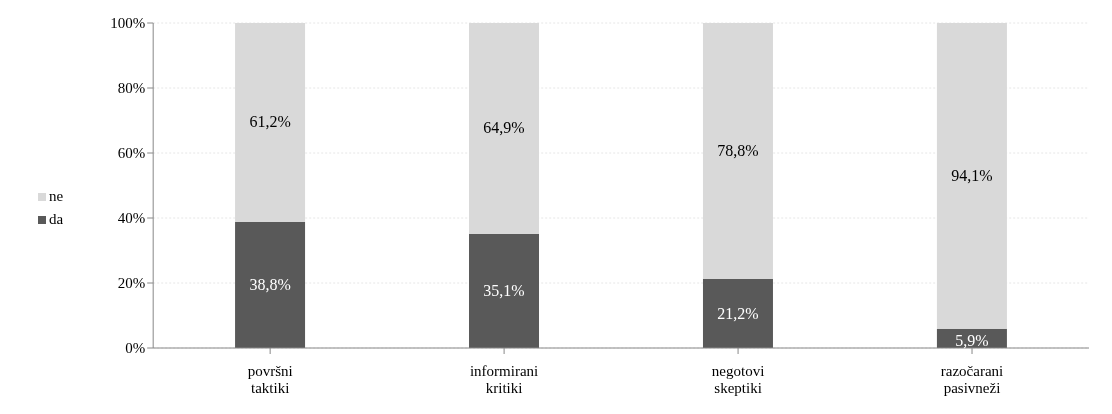 Image resolution: width=1112 pixels, height=414 pixels. Describe the element at coordinates (738, 379) in the screenshot. I see `x-tick-label: negotovi skeptiki` at that location.